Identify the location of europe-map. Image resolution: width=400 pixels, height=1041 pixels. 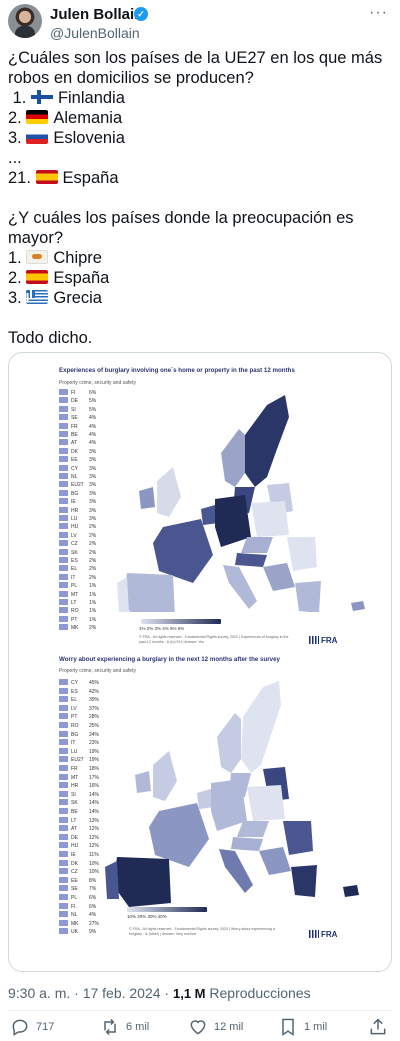
(241, 503).